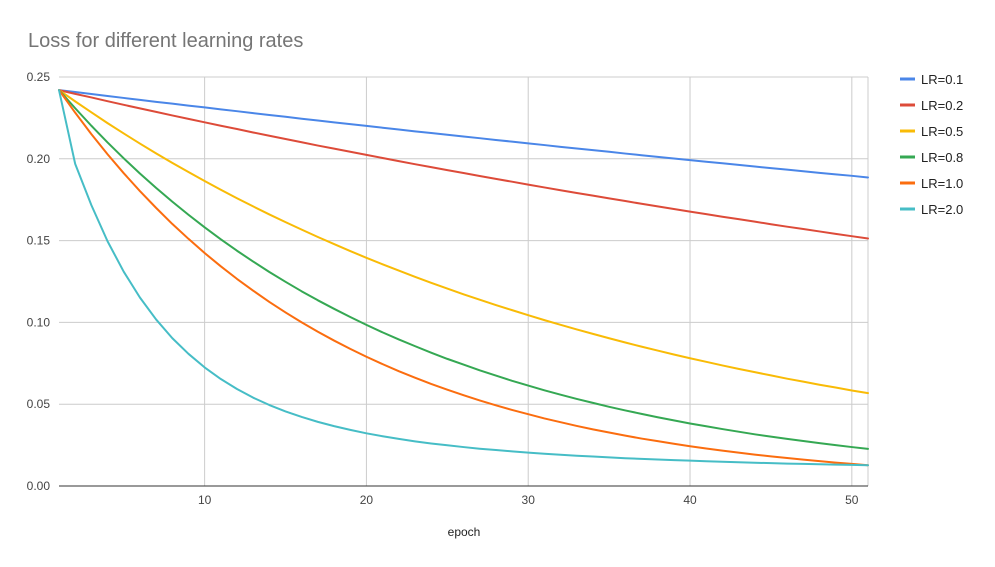 This screenshot has width=995, height=567. Describe the element at coordinates (529, 500) in the screenshot. I see `x-tick-label: 30` at that location.